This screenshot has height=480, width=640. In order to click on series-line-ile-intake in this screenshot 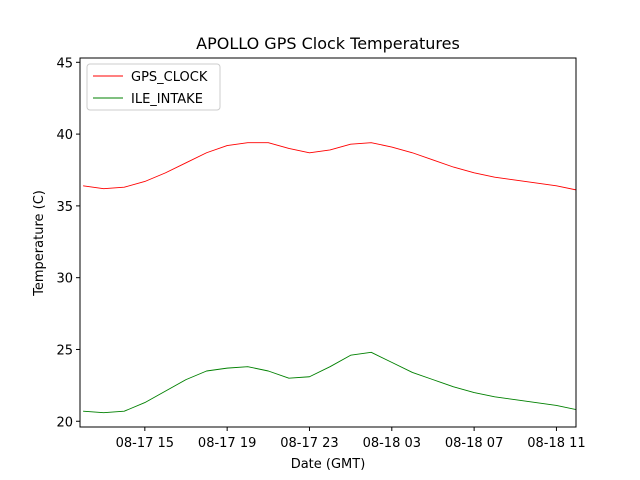, I will do `click(329, 382)`.